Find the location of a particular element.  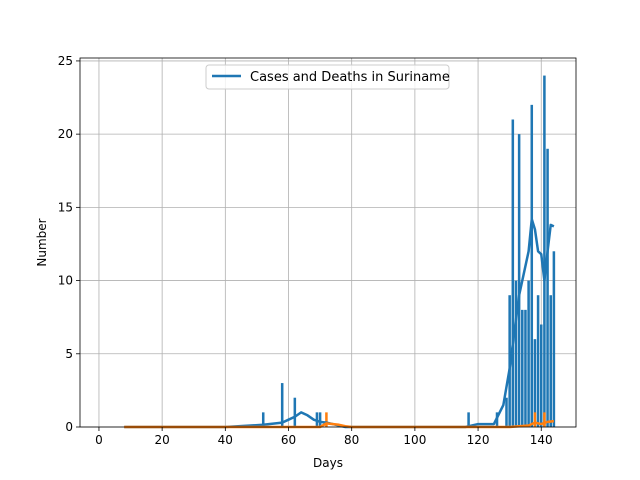

legend: Cases and Deaths in Suriname is located at coordinates (327, 77).